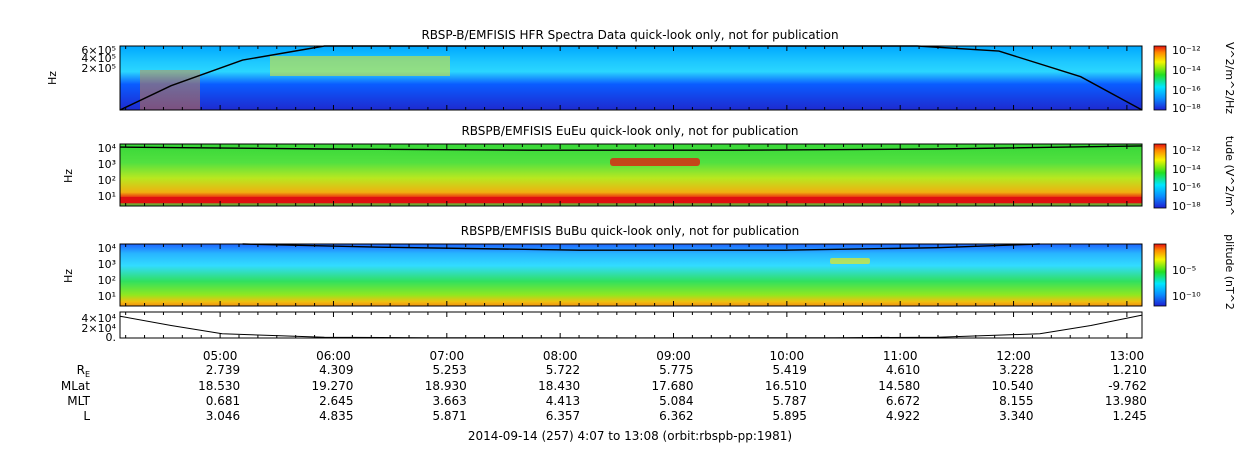 Image resolution: width=1250 pixels, height=449 pixels. I want to click on panel-eueu-xticks, so click(626, 175).